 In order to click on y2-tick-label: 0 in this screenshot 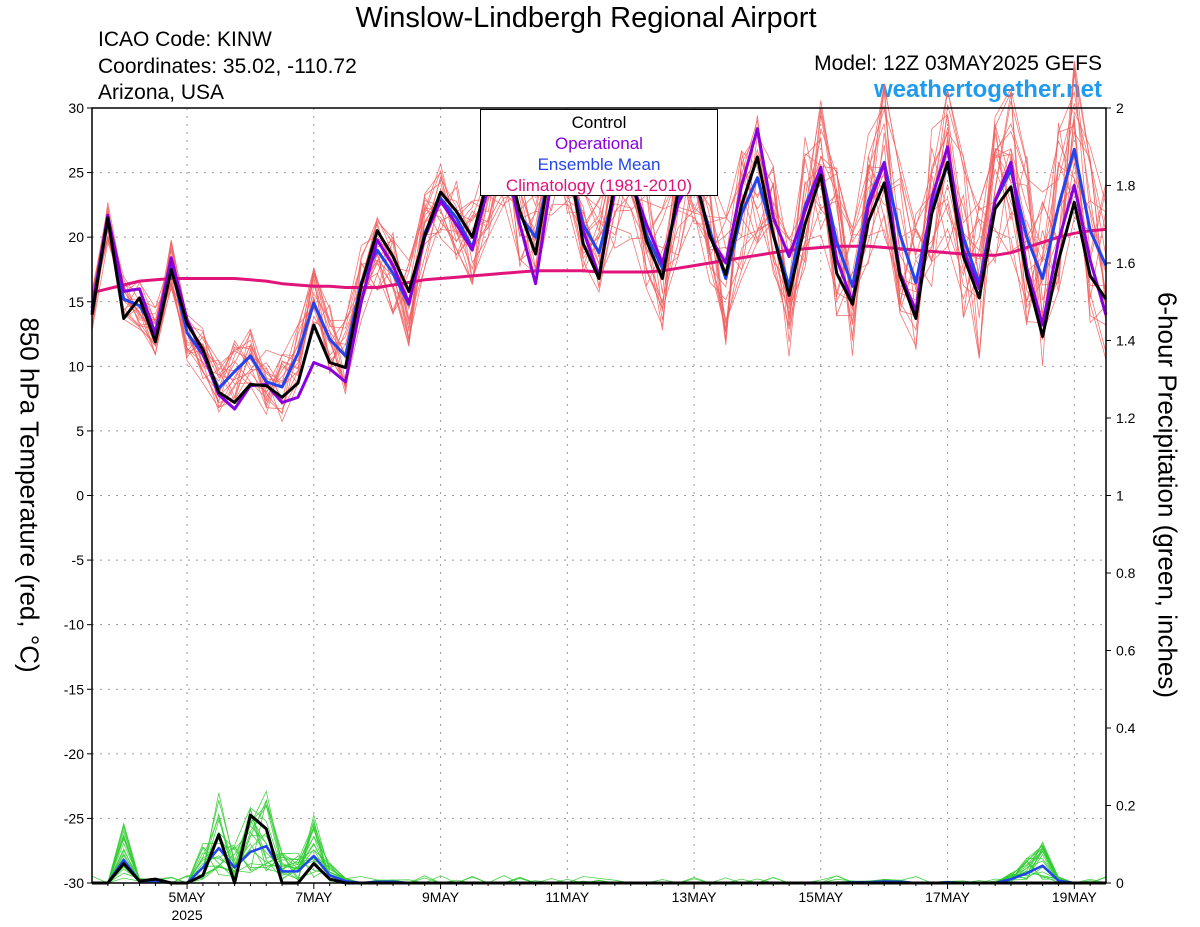, I will do `click(1120, 883)`.